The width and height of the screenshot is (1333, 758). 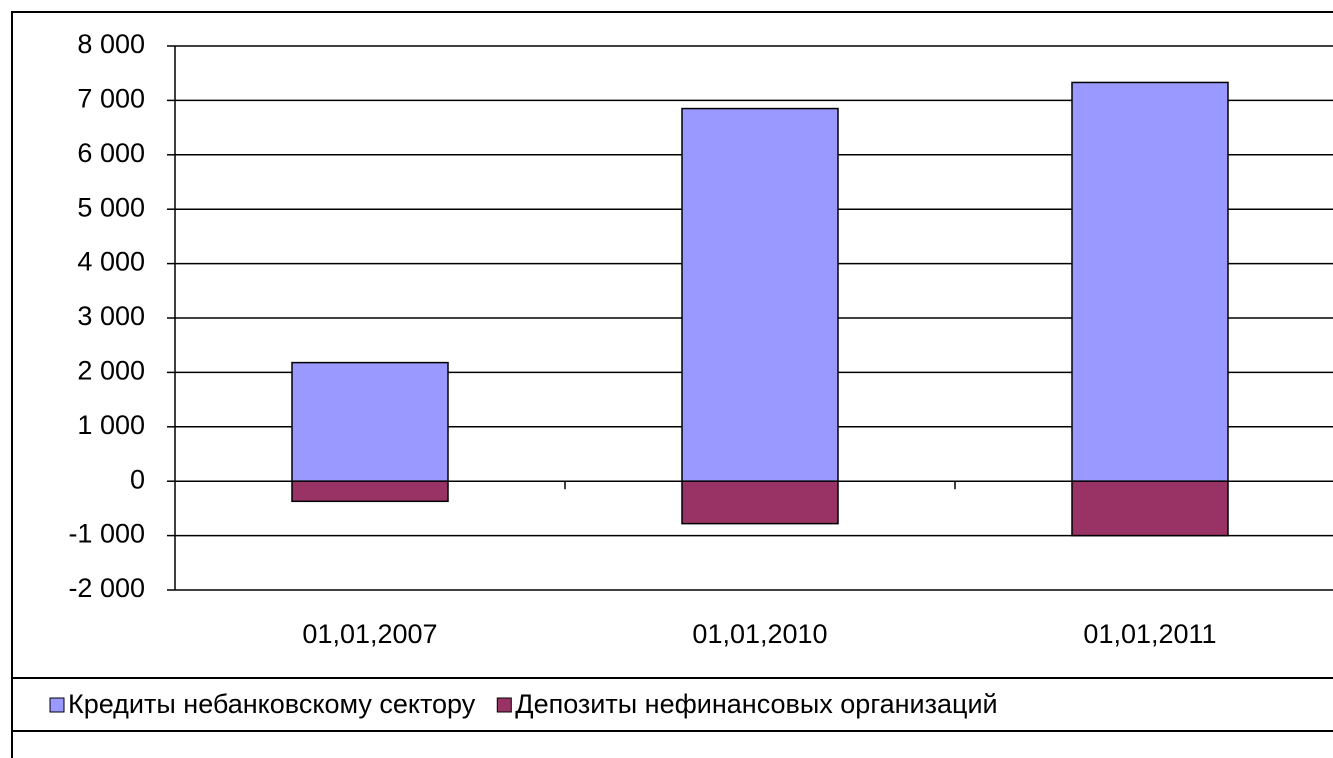 What do you see at coordinates (369, 634) in the screenshot?
I see `x-tick-label: 01,01,2007` at bounding box center [369, 634].